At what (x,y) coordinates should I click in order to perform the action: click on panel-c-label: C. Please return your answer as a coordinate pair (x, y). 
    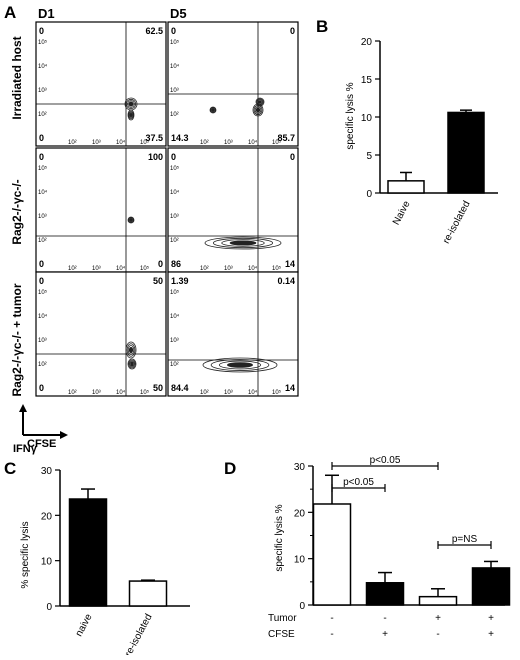
    Looking at the image, I should click on (10, 468).